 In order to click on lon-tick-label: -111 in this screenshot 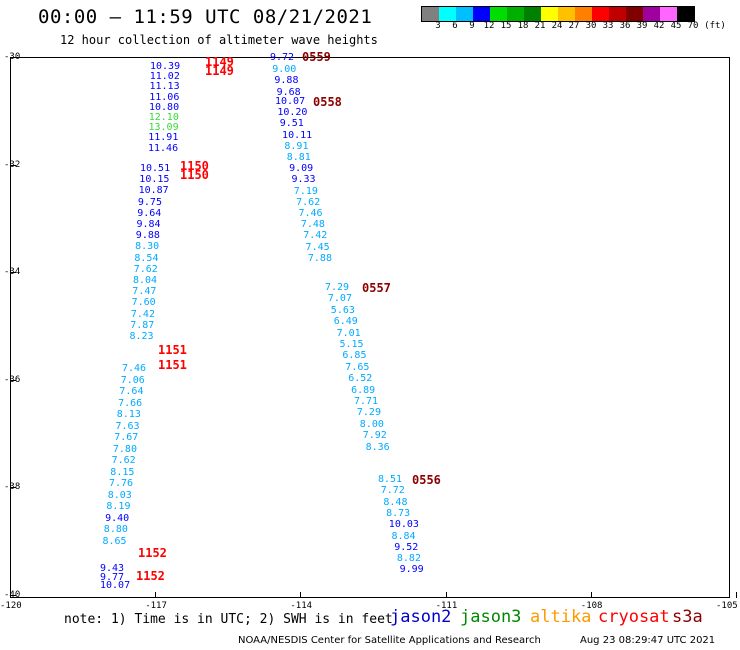, I will do `click(446, 606)`.